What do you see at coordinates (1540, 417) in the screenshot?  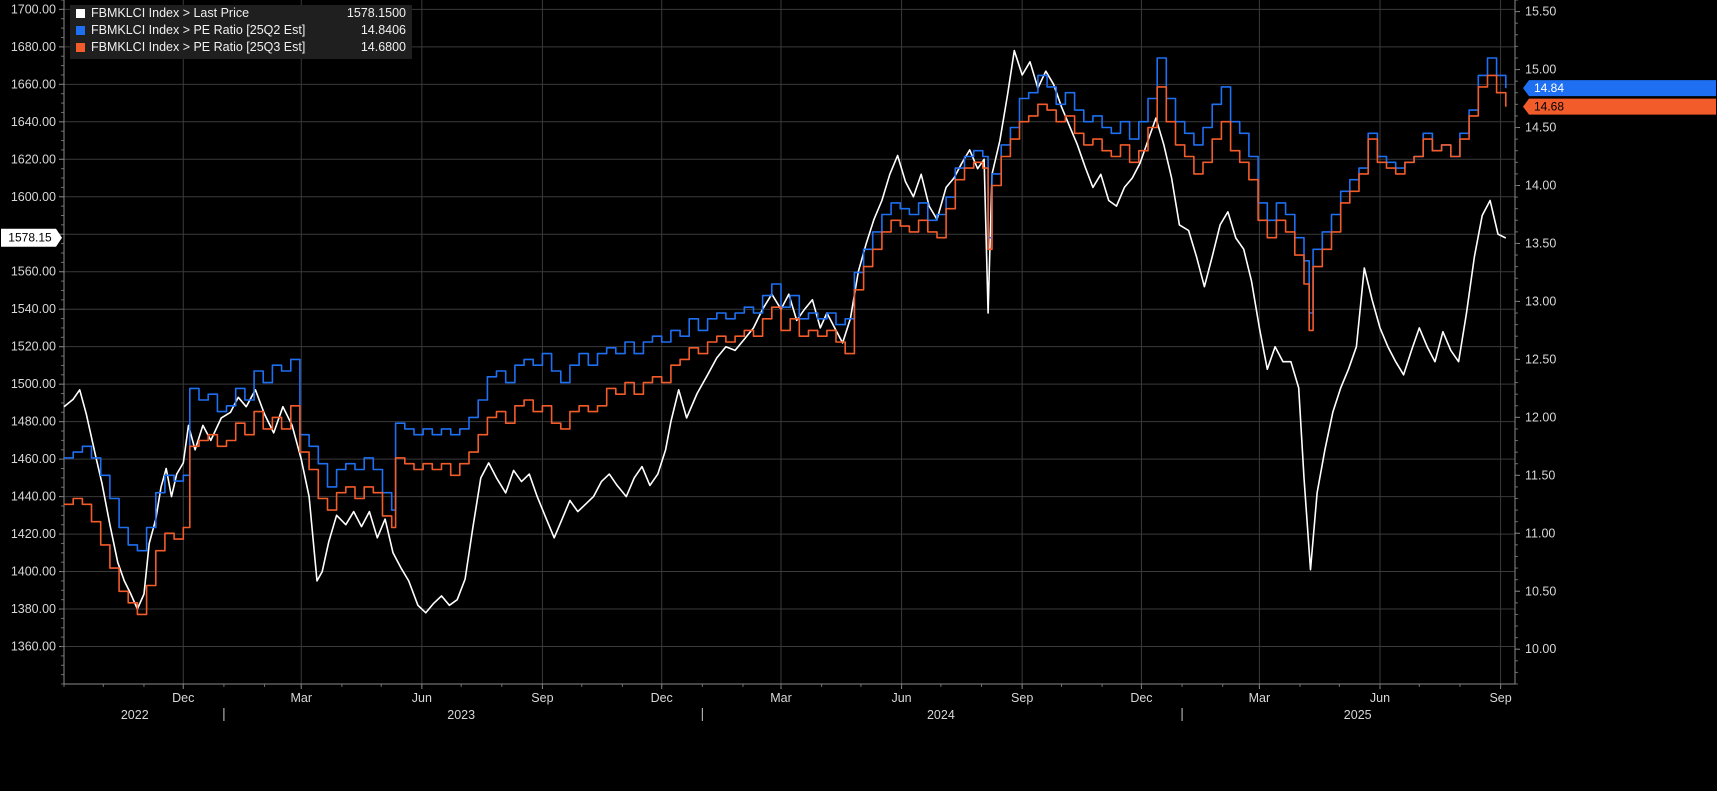 I see `right-tick-label: 12.00` at bounding box center [1540, 417].